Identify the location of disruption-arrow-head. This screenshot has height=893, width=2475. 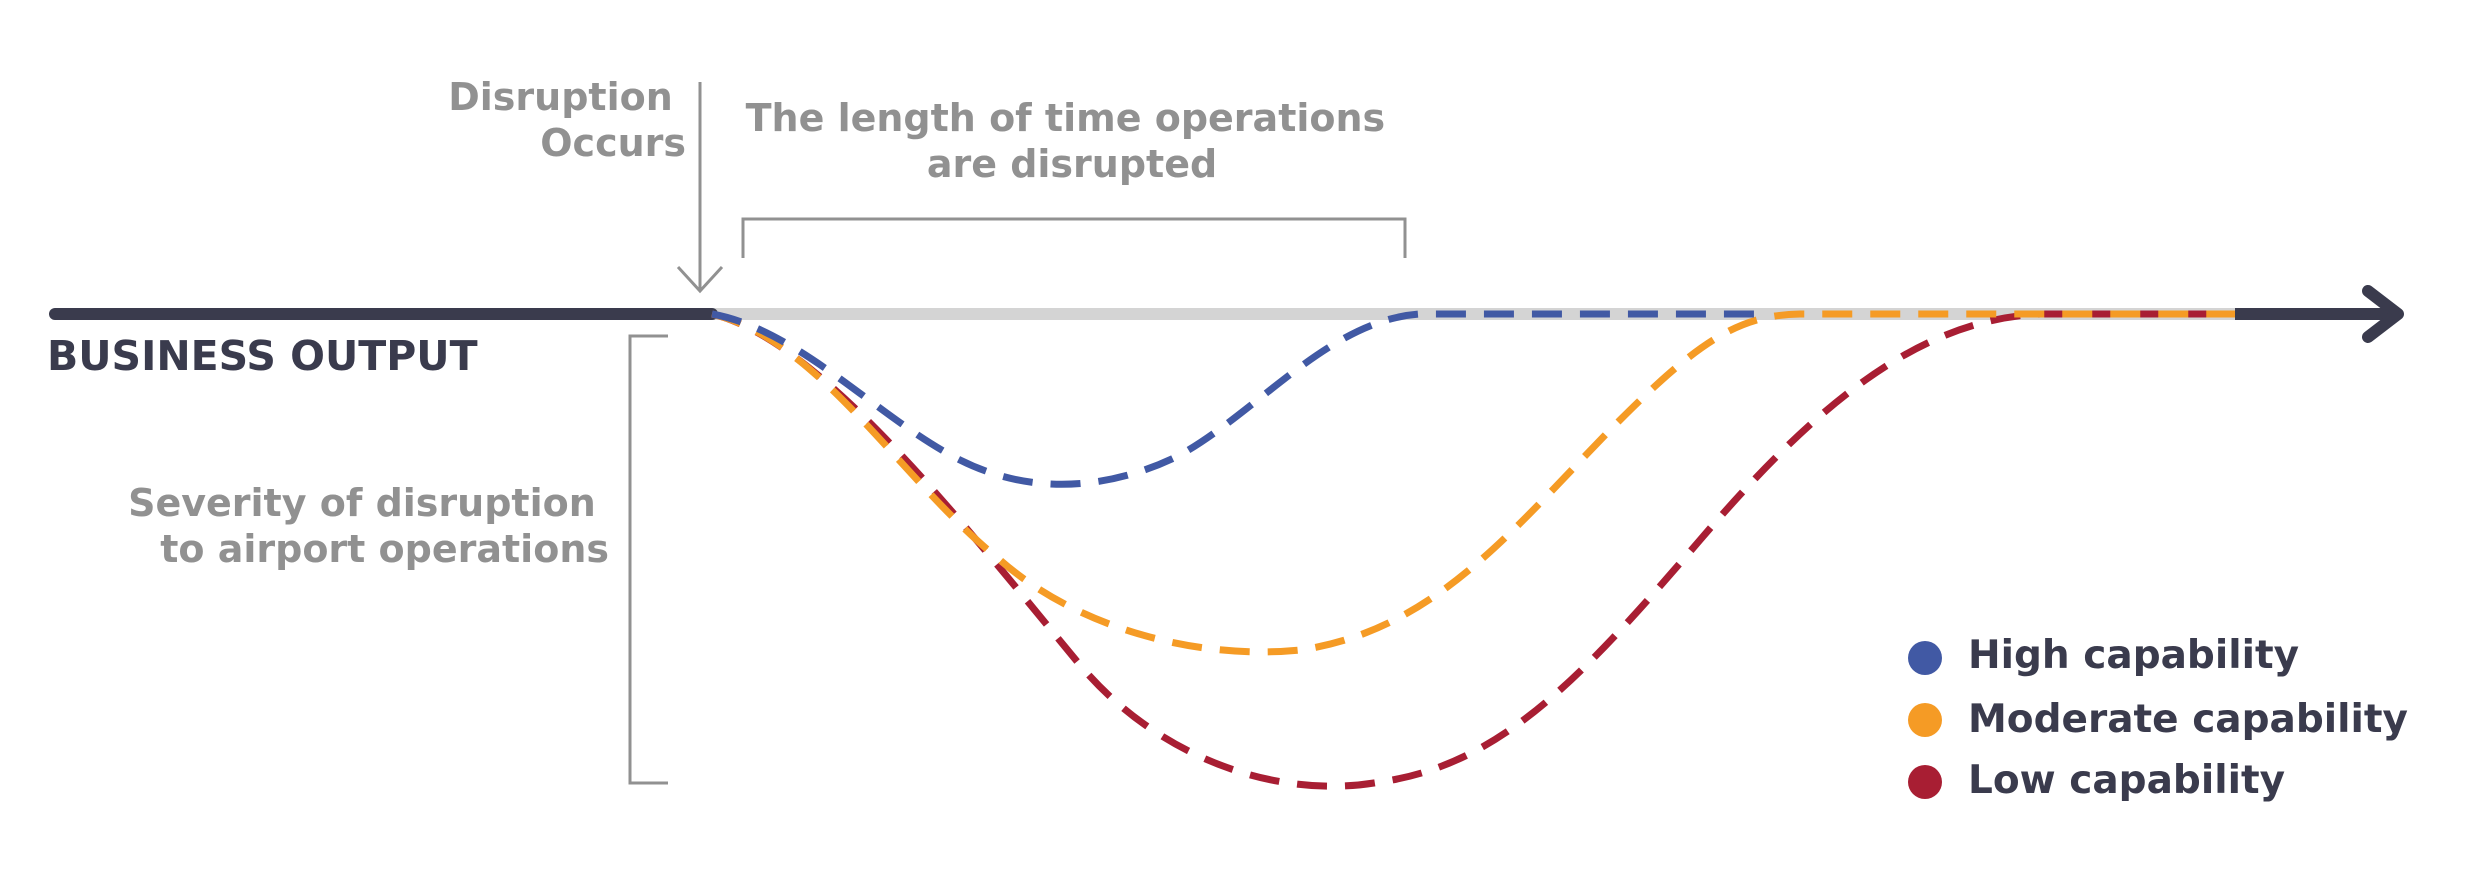
(700, 279).